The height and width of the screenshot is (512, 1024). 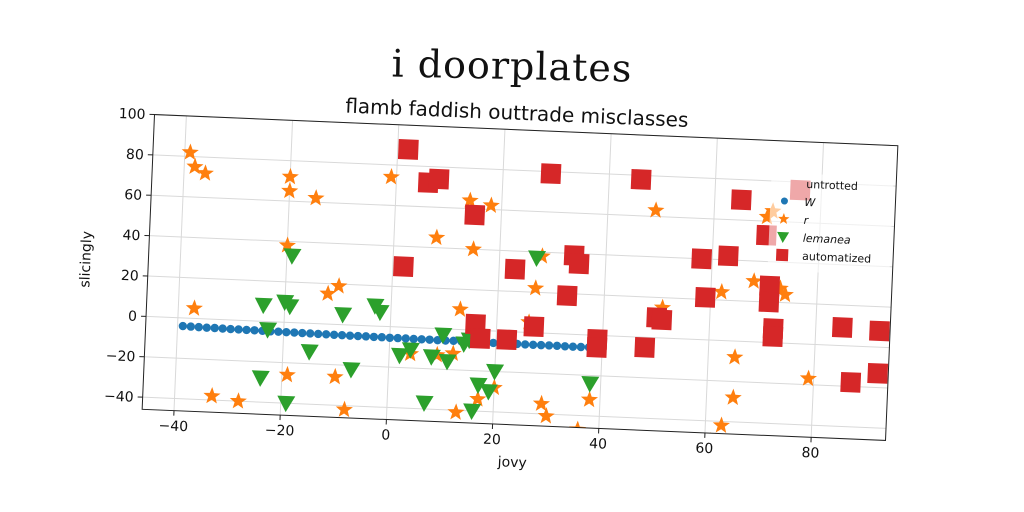 I want to click on legend-box, so click(x=830, y=224).